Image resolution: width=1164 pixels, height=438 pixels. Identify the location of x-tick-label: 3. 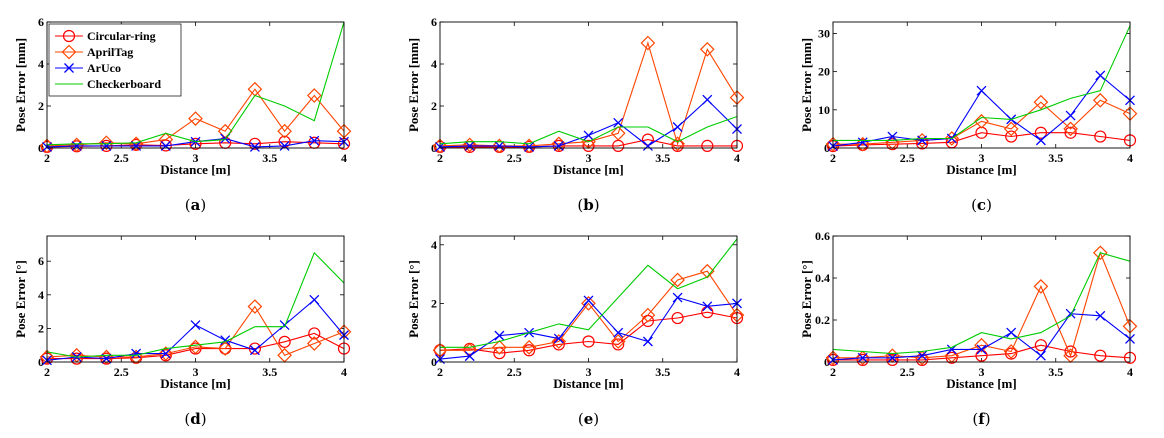
(982, 372).